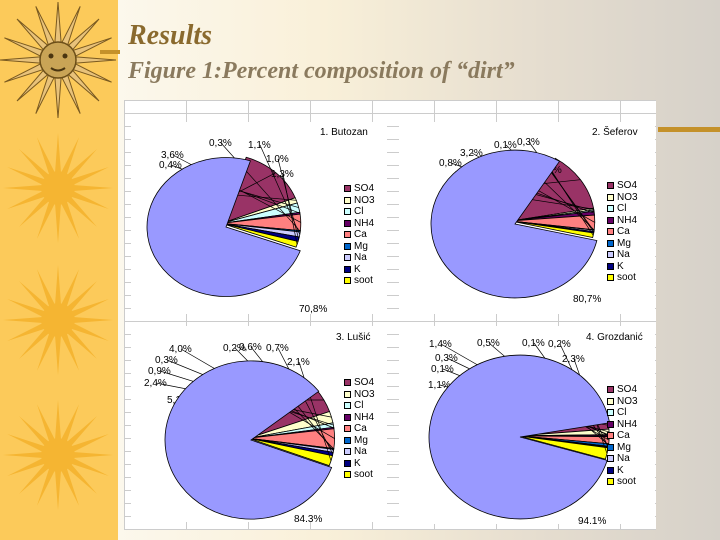  I want to click on data-label: 0,7%, so click(277, 348).